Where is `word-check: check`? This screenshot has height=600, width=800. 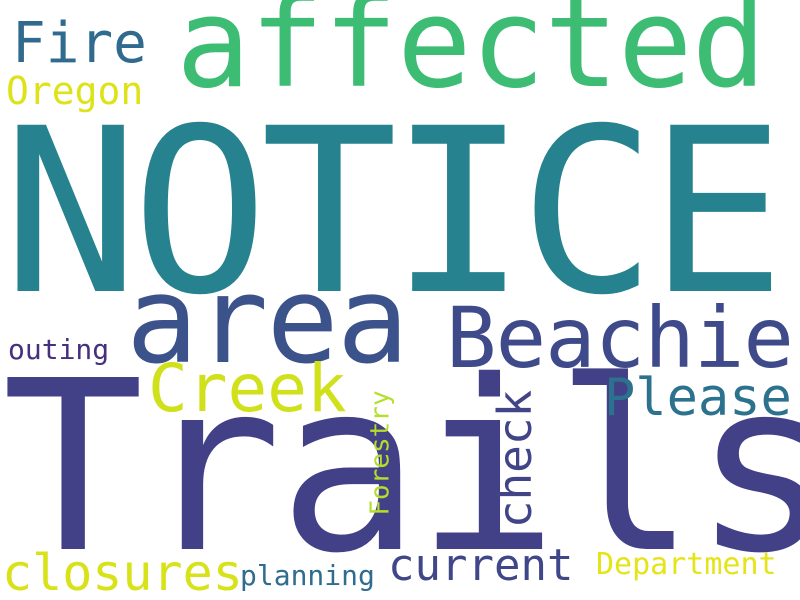 word-check: check is located at coordinates (515, 459).